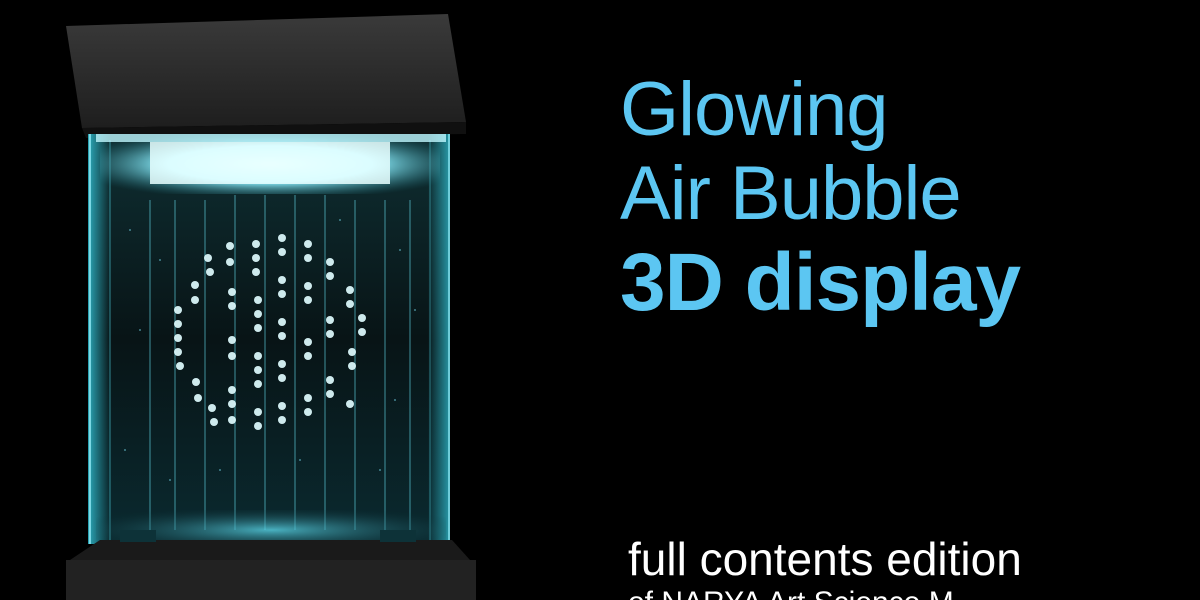 This screenshot has height=600, width=1200. I want to click on bubble-tubes, so click(280, 362).